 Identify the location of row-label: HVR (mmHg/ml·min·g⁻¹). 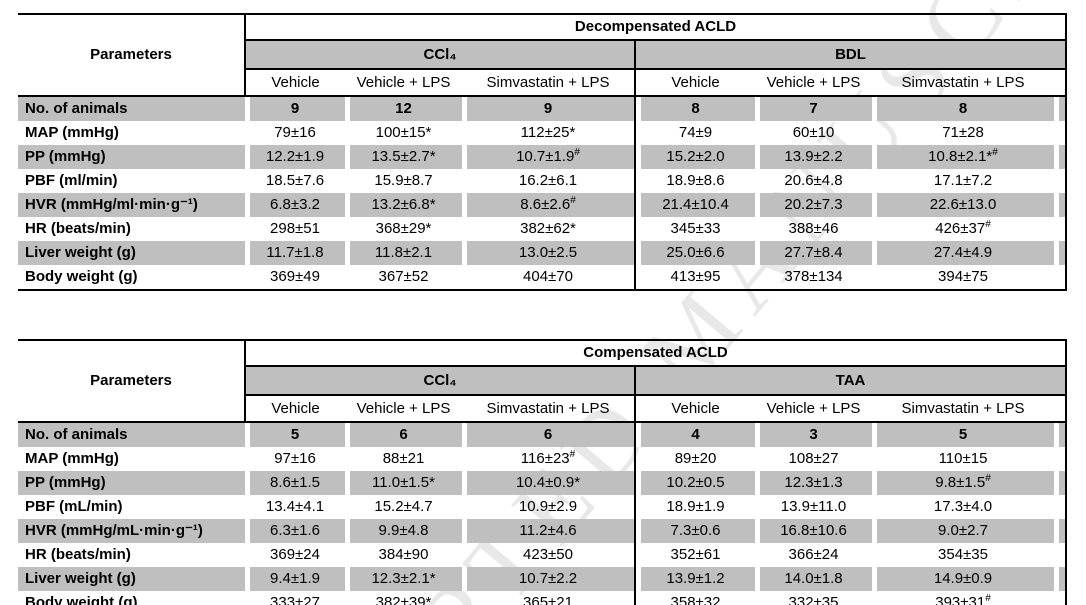
(131, 205).